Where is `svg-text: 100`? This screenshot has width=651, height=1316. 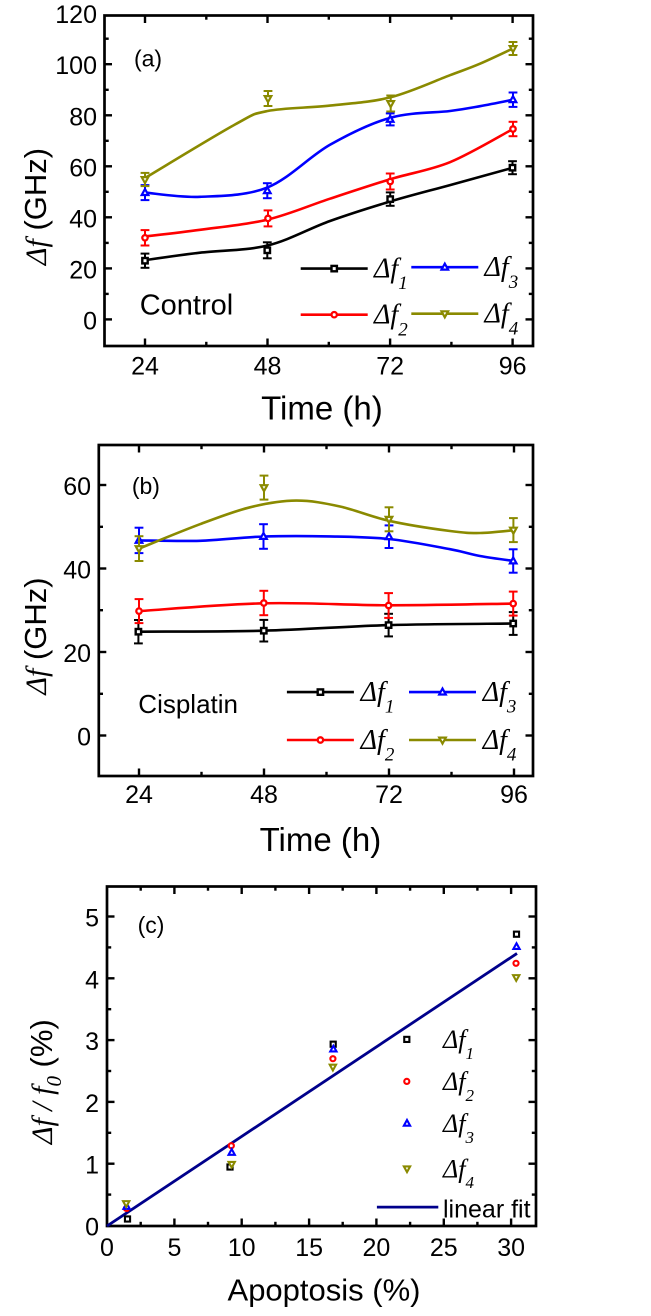 svg-text: 100 is located at coordinates (76, 66).